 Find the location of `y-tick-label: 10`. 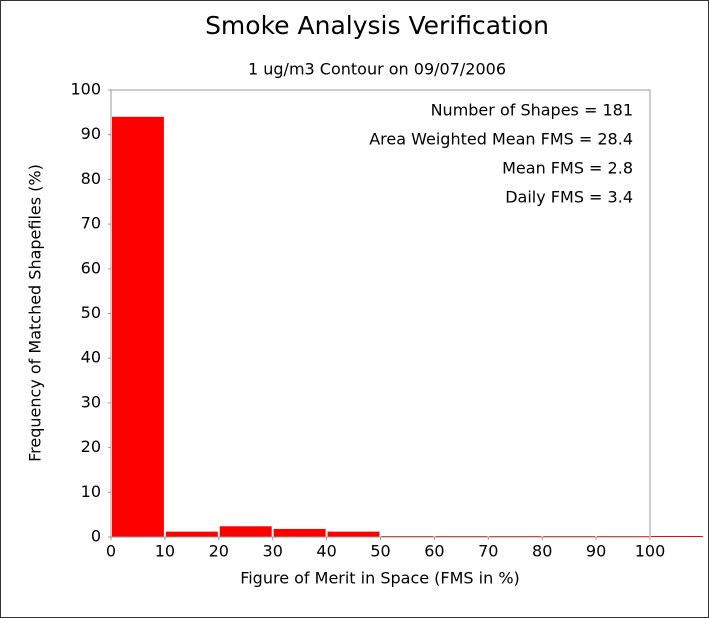

y-tick-label: 10 is located at coordinates (91, 491).